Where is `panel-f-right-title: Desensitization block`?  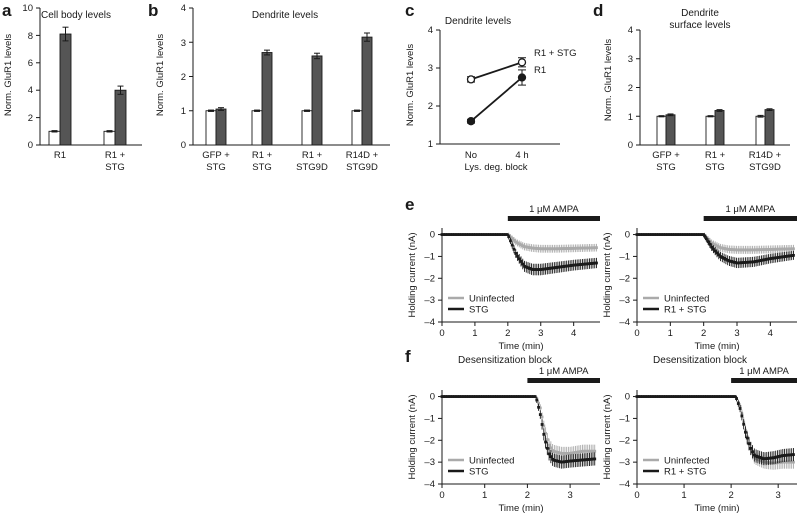 panel-f-right-title: Desensitization block is located at coordinates (700, 360).